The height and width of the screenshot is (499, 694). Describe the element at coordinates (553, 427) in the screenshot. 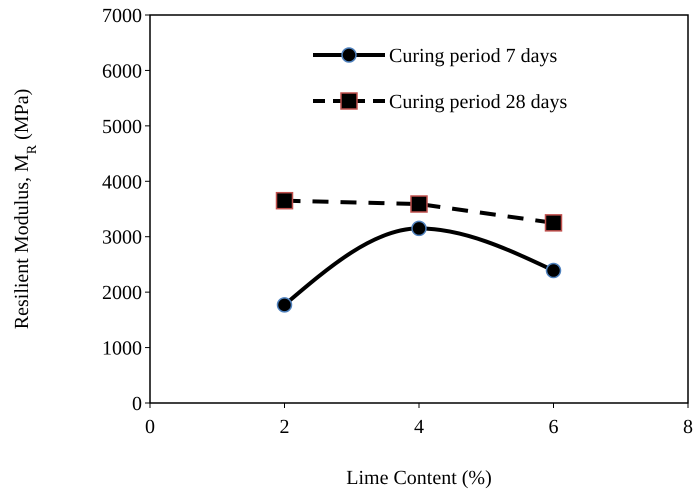

I see `x-tick-label: 6` at that location.